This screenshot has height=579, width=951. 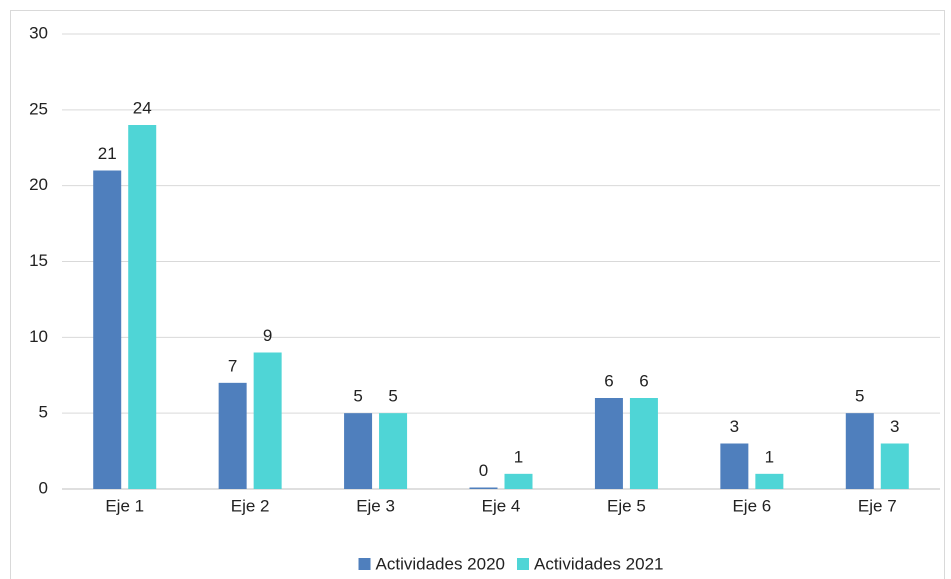 I want to click on data-label: 24, so click(x=142, y=107).